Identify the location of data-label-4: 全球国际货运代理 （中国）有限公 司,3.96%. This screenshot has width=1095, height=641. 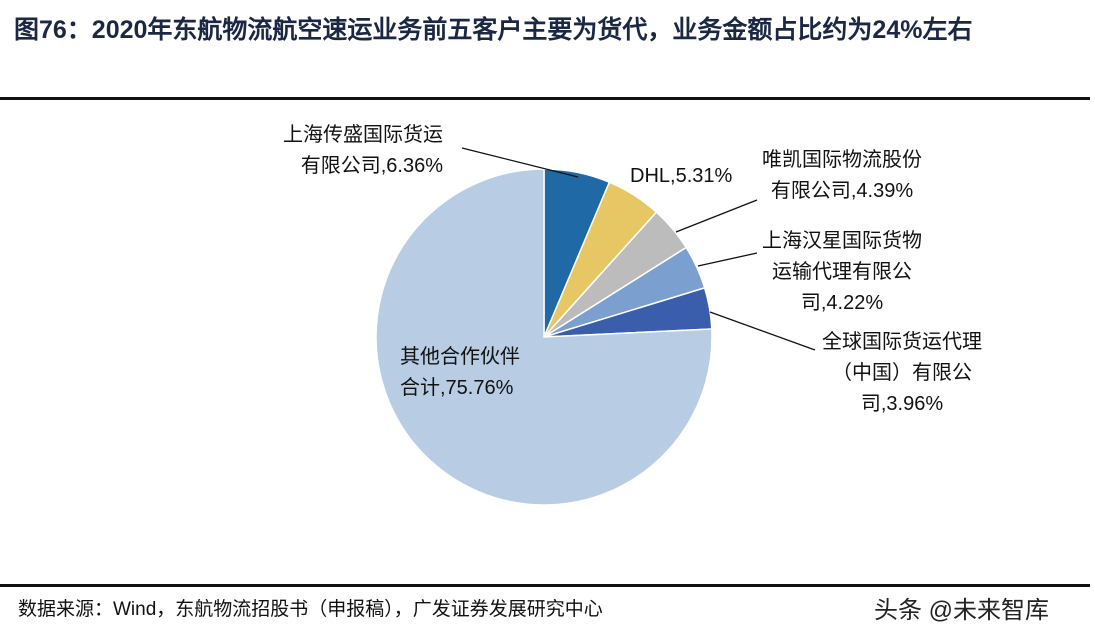
(902, 373).